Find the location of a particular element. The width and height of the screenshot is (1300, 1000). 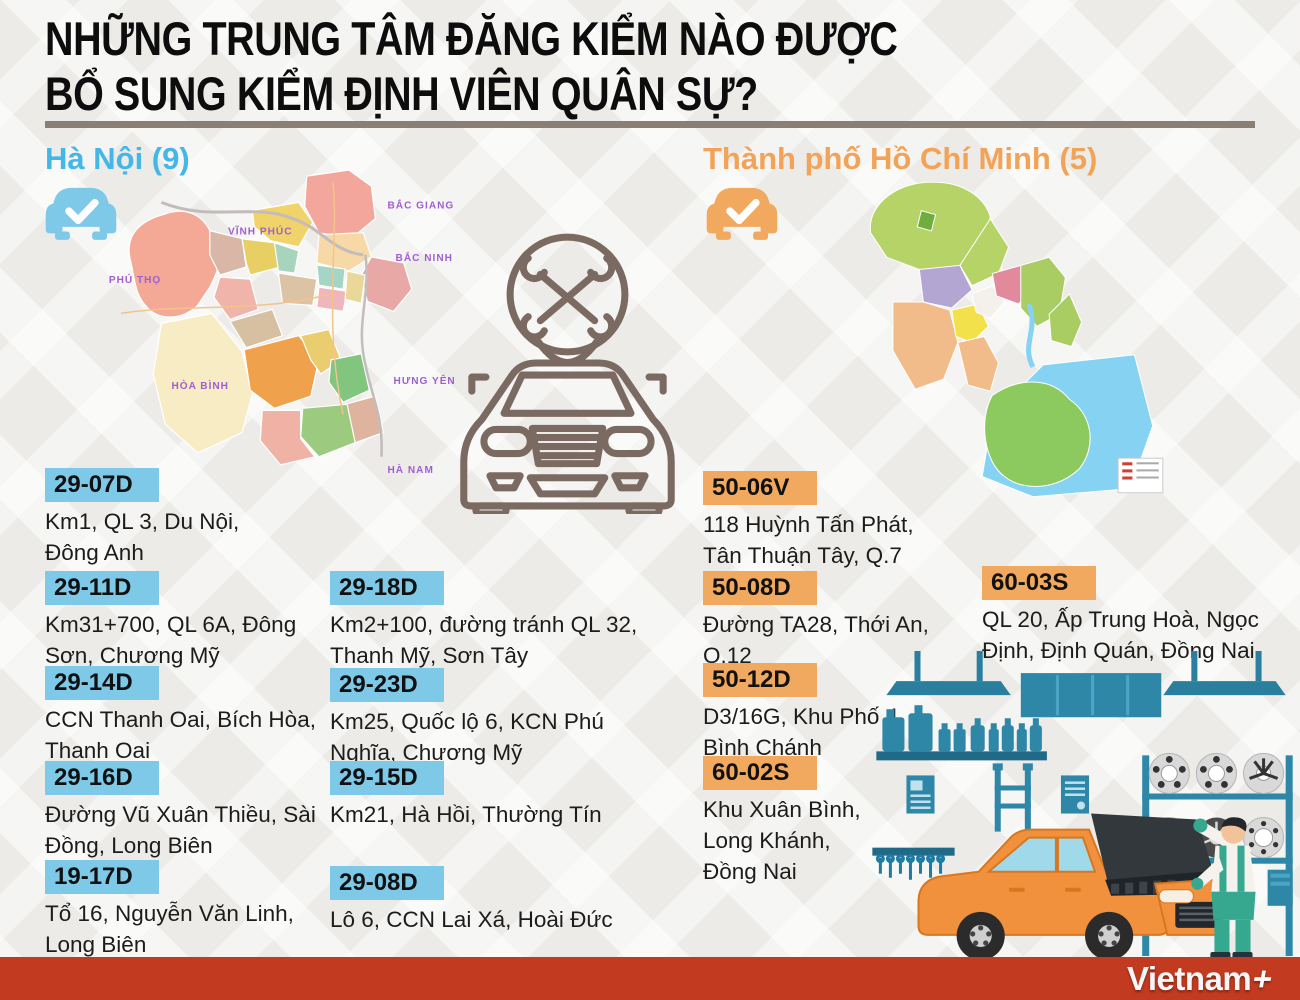

center-code-badge: 29-08D is located at coordinates (387, 883).